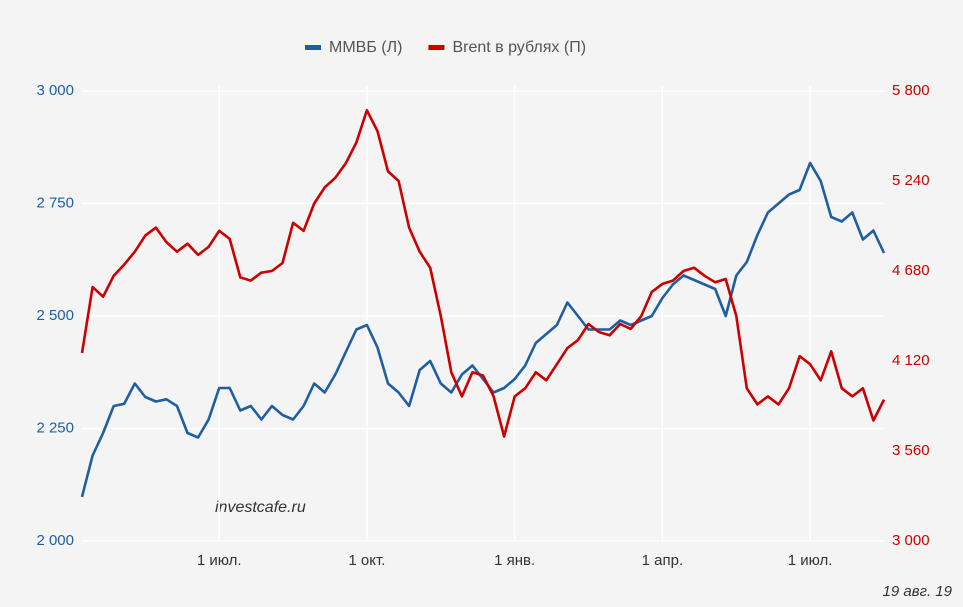 This screenshot has width=963, height=607. Describe the element at coordinates (55, 427) in the screenshot. I see `y-tick-label: 2 250` at that location.